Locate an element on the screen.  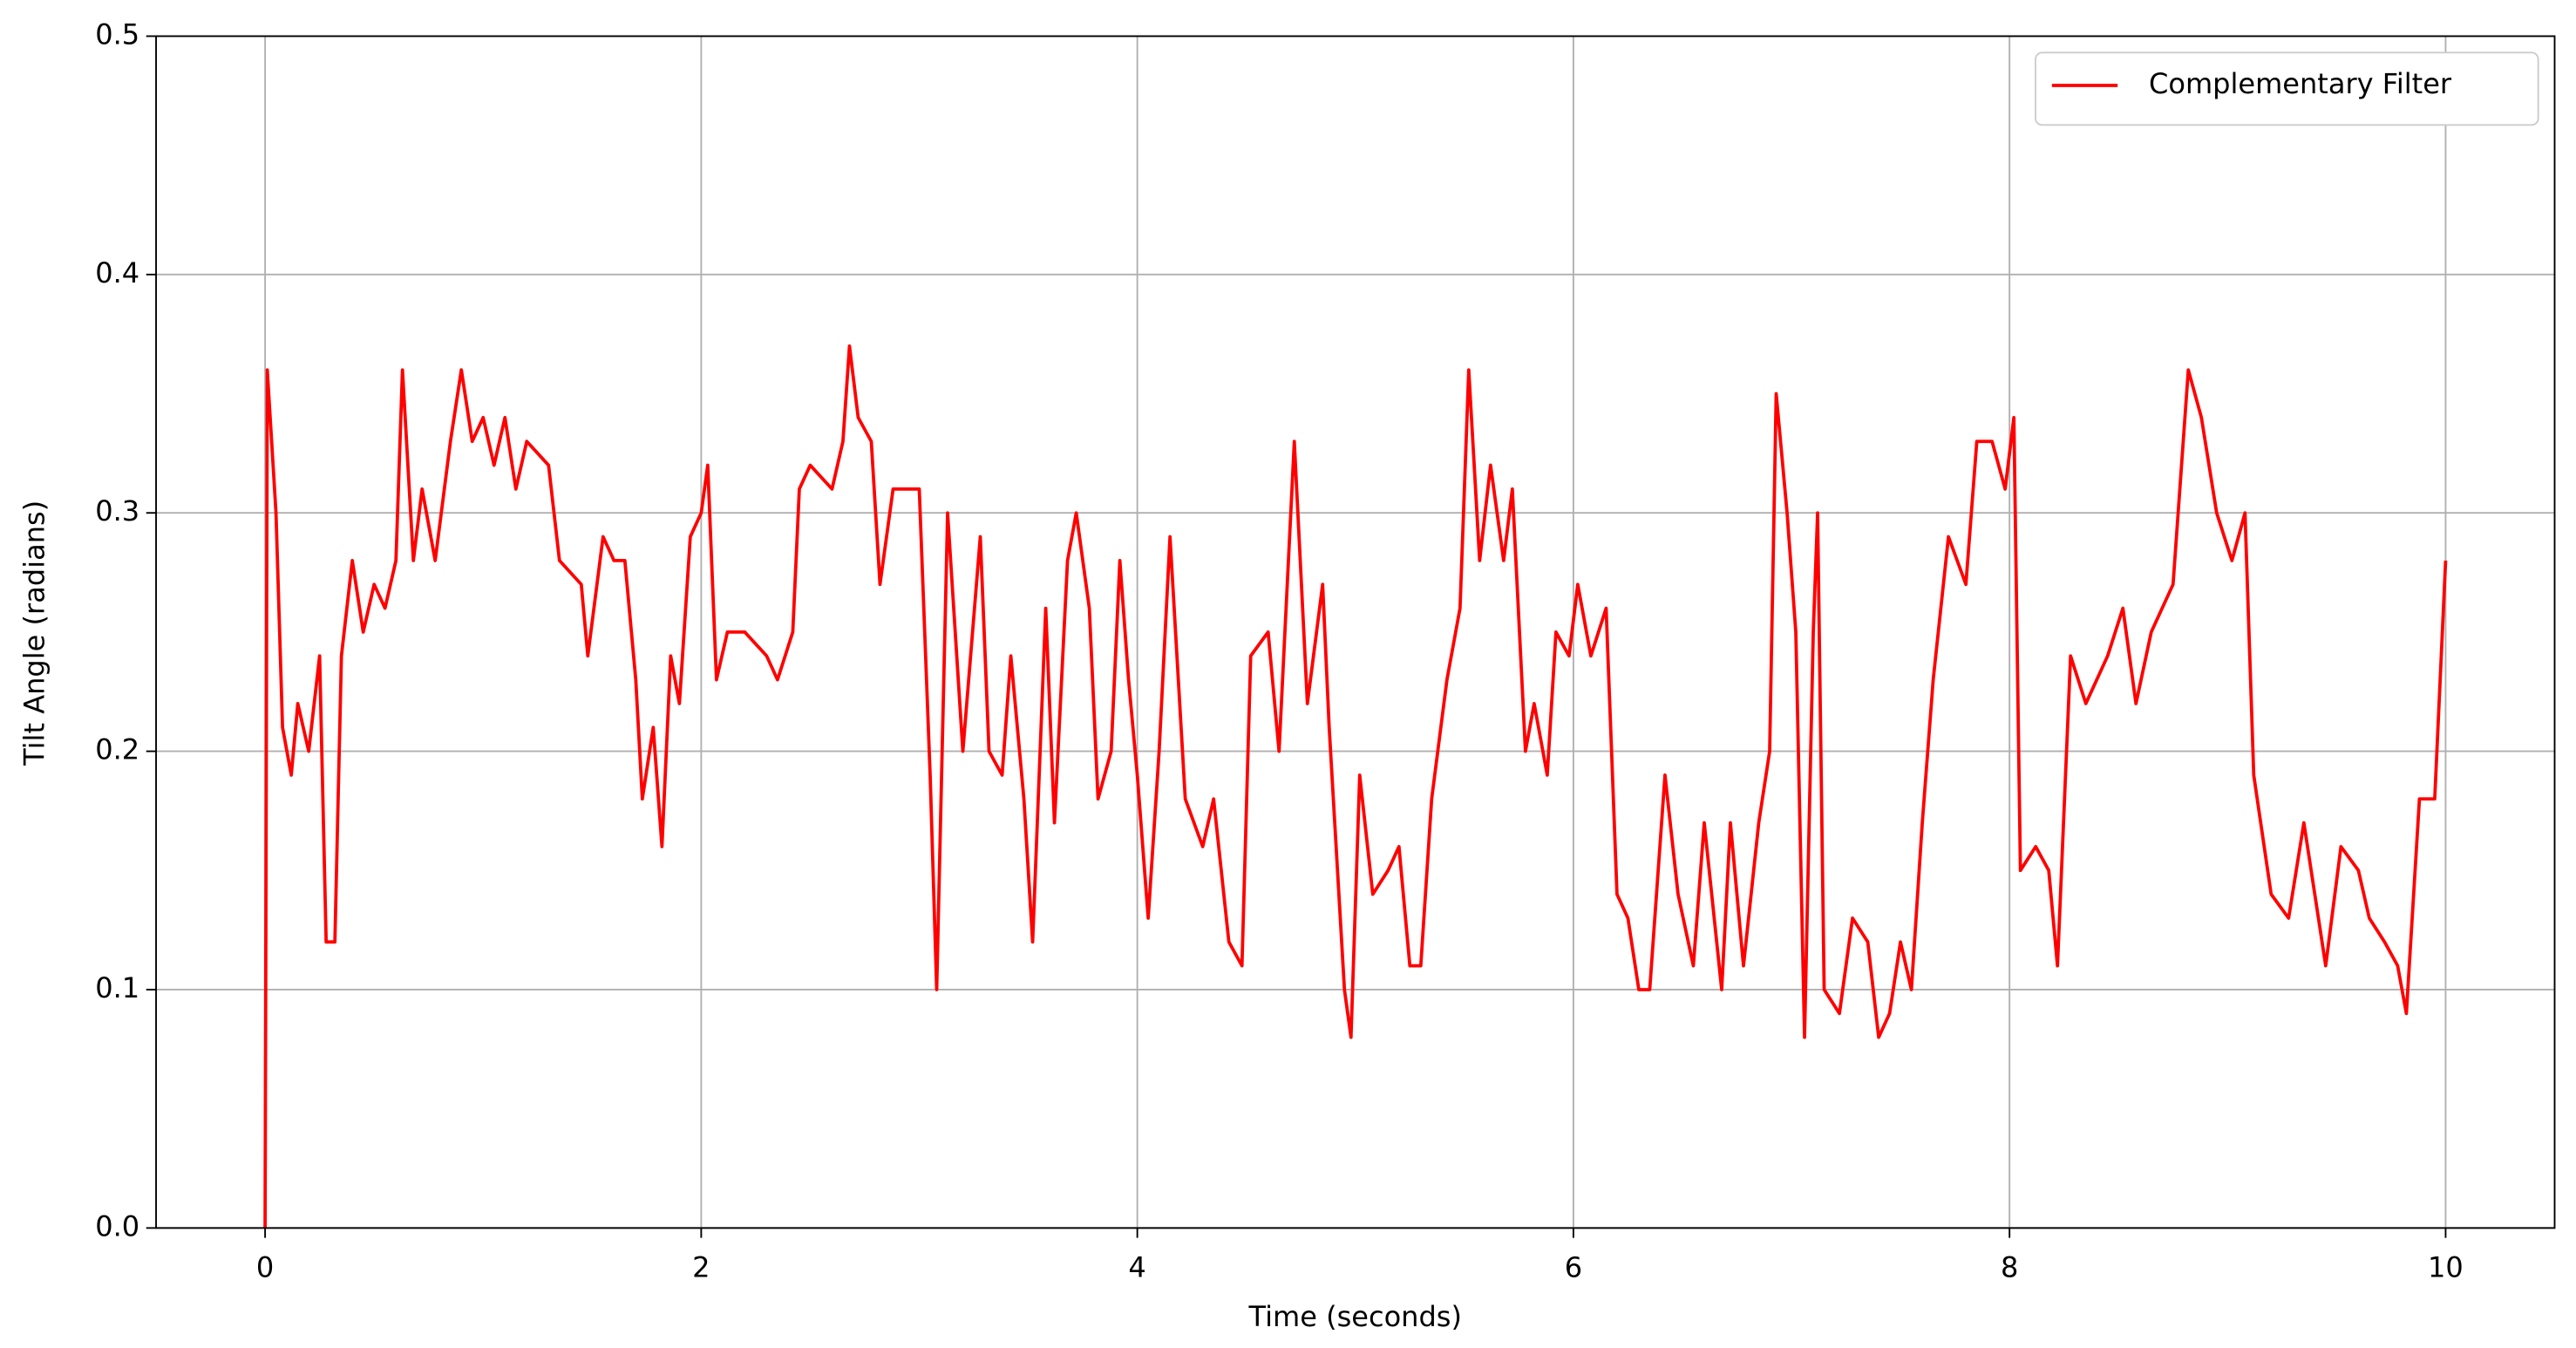
y-tick-label: 0.1 is located at coordinates (117, 987).